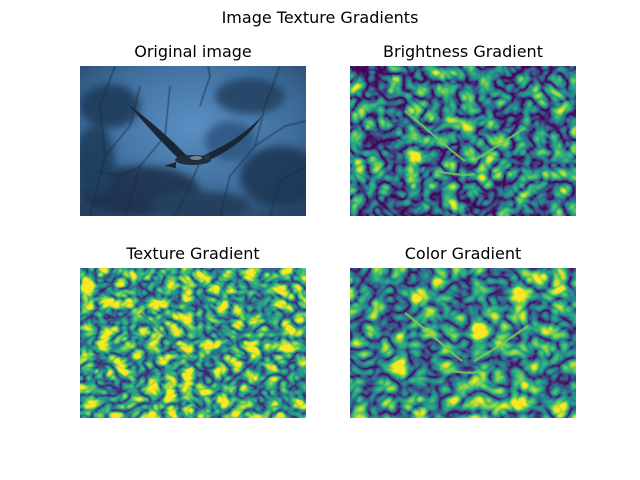  What do you see at coordinates (193, 253) in the screenshot?
I see `panel-title-texture: Texture Gradient` at bounding box center [193, 253].